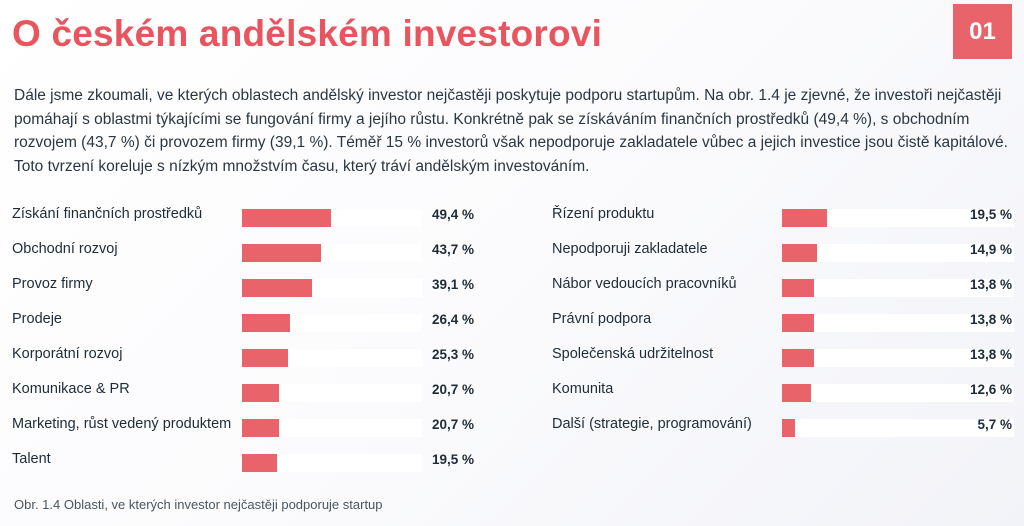 The width and height of the screenshot is (1024, 526). What do you see at coordinates (583, 389) in the screenshot?
I see `category-label: Komunita` at bounding box center [583, 389].